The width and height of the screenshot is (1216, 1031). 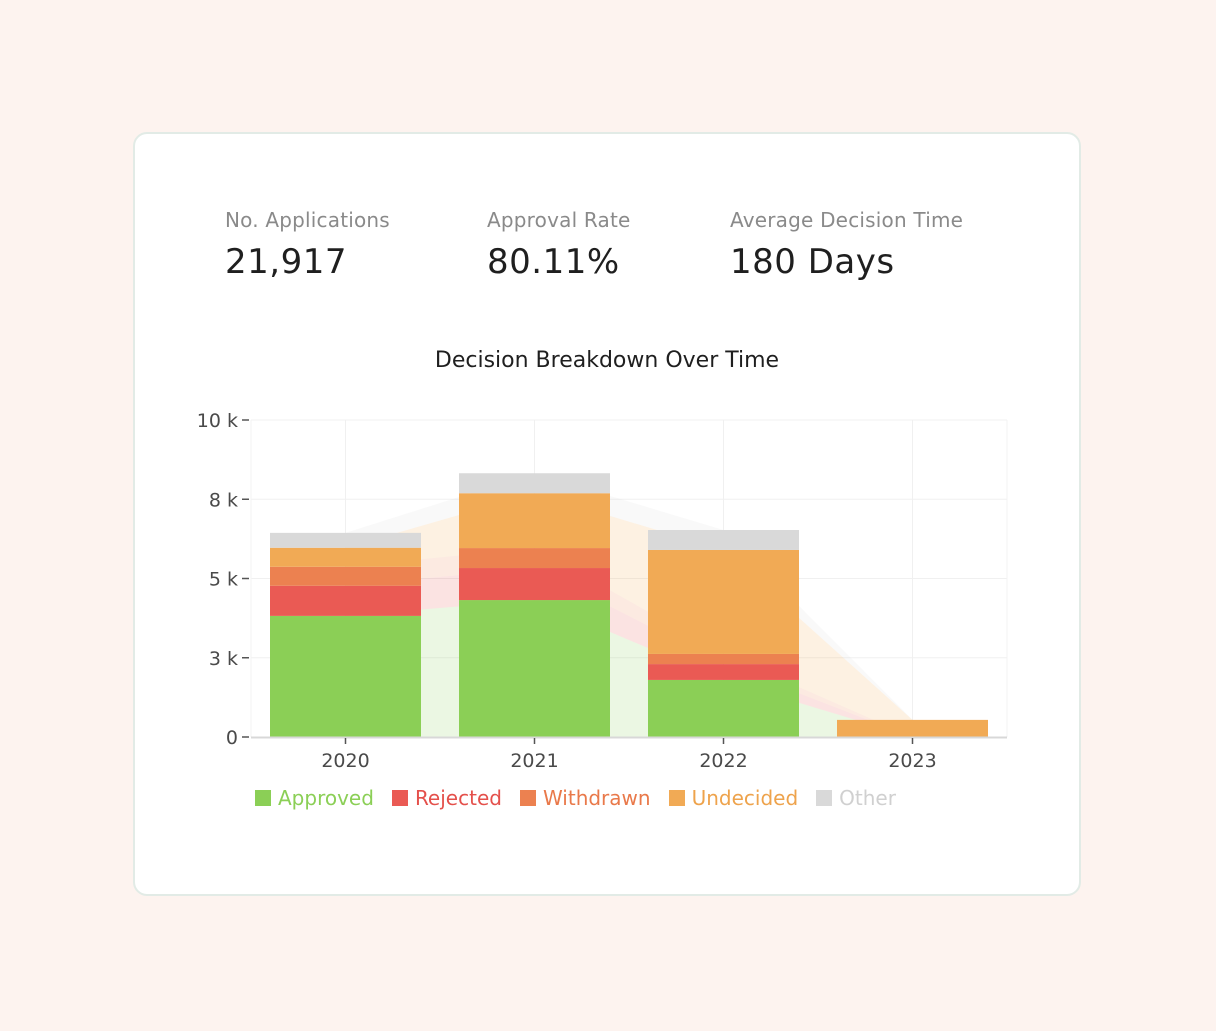 I want to click on x-tick-label: 2023, so click(x=912, y=761).